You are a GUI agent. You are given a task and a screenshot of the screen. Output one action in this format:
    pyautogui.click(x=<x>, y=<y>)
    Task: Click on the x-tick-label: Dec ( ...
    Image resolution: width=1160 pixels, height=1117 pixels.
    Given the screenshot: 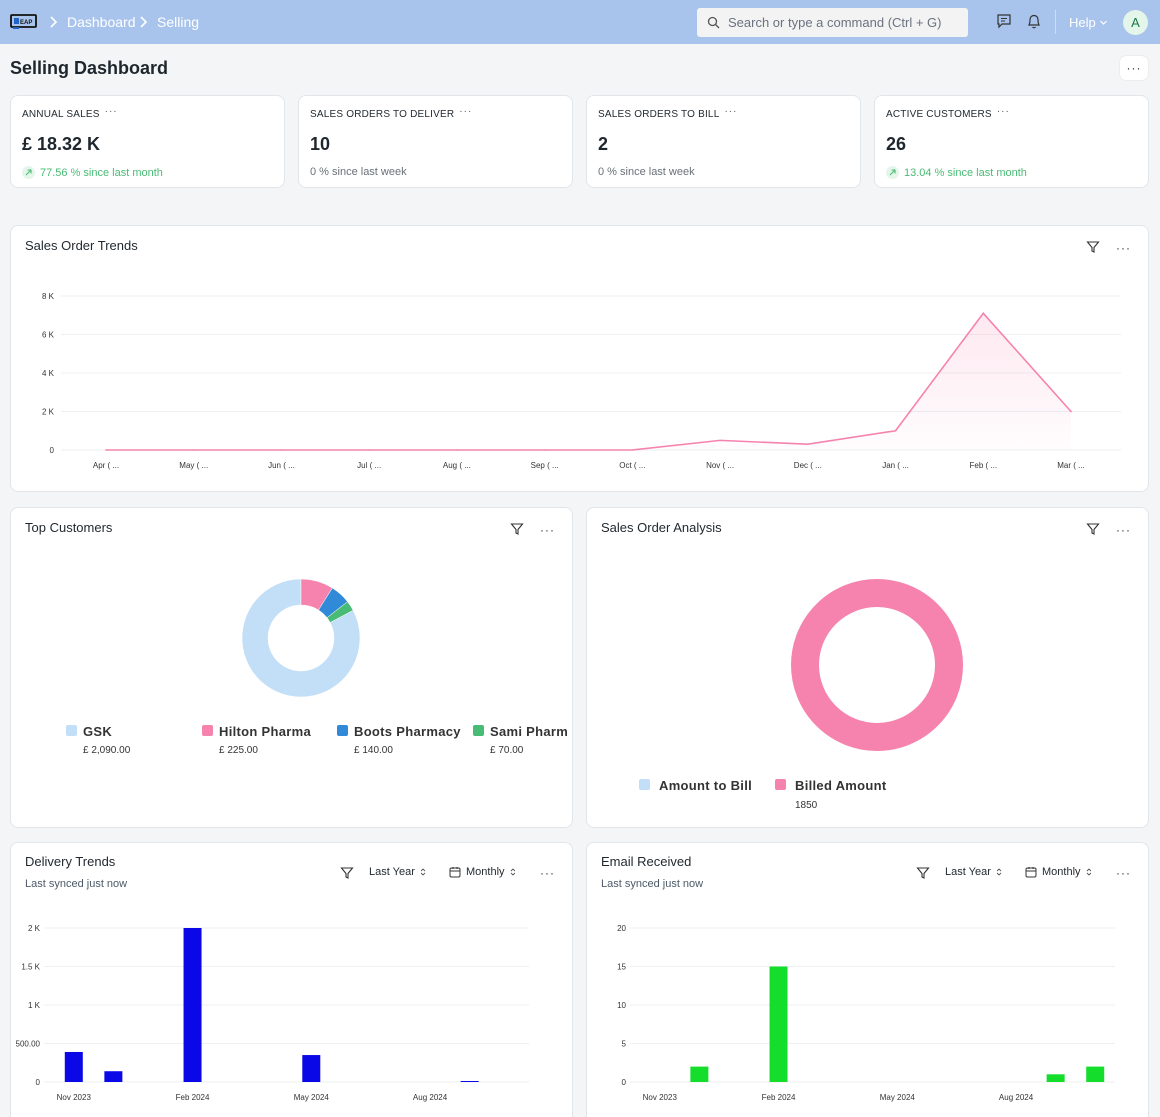 What is the action you would take?
    pyautogui.click(x=808, y=465)
    